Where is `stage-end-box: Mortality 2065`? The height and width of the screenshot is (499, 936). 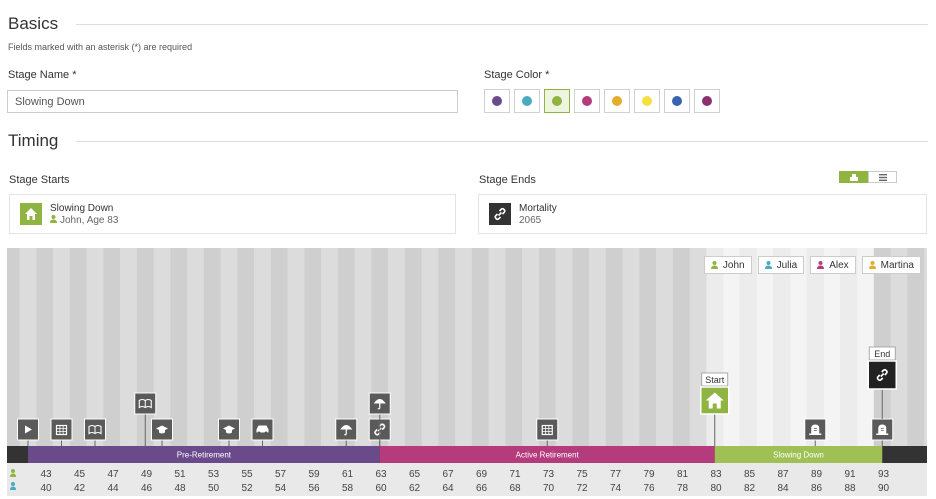 stage-end-box: Mortality 2065 is located at coordinates (702, 214).